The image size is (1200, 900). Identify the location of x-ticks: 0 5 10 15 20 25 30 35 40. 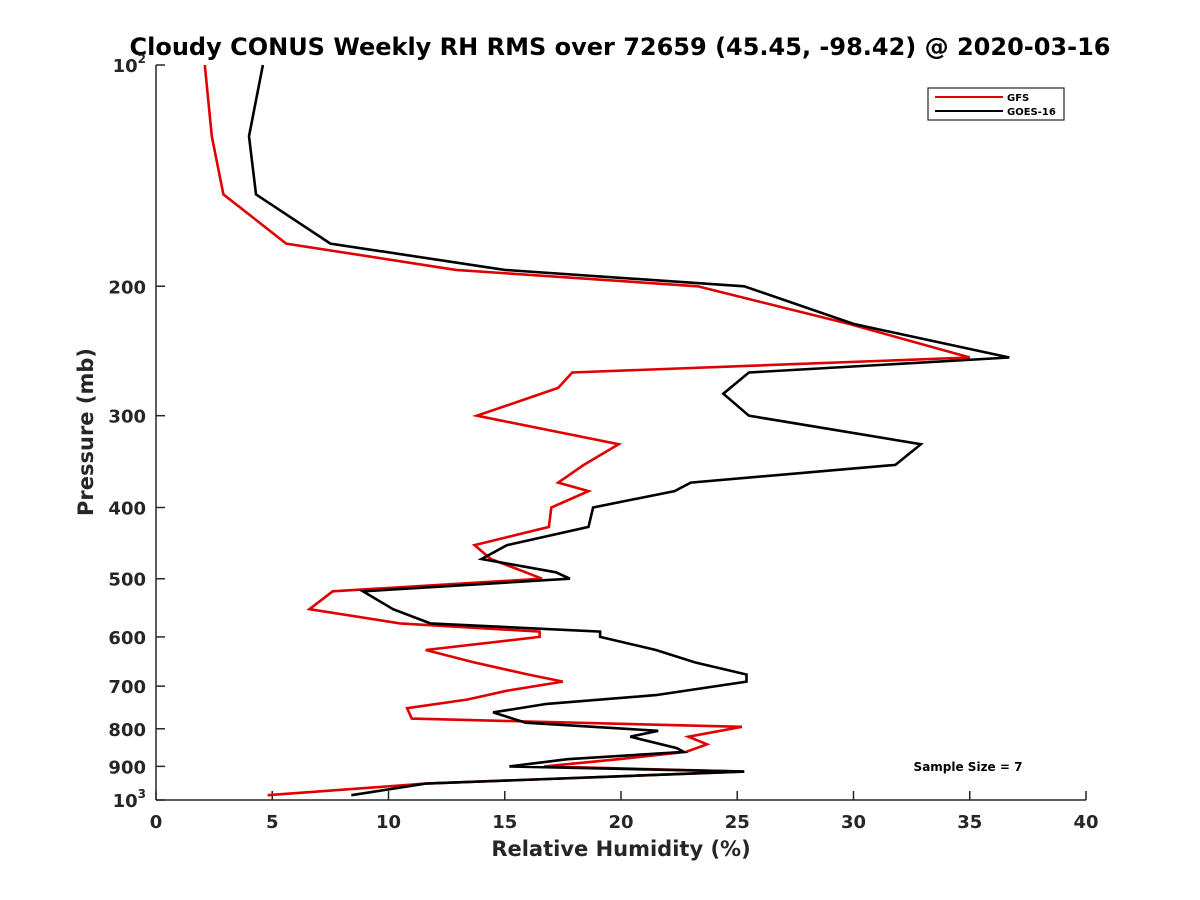
(624, 812).